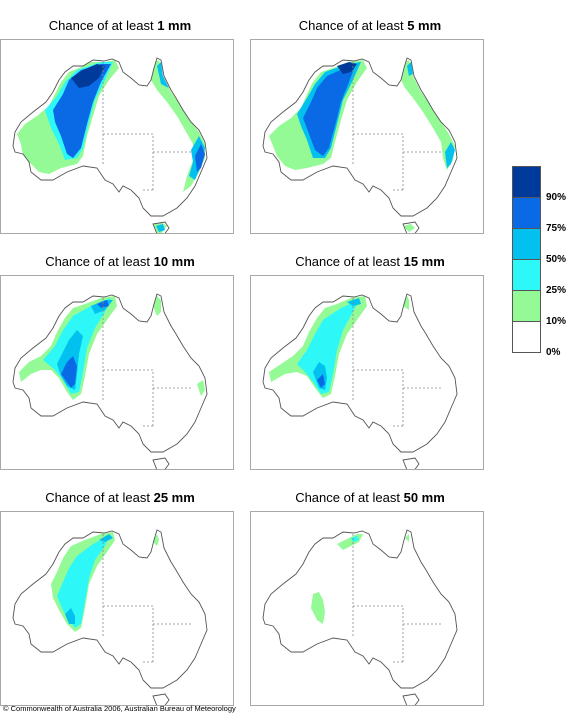  What do you see at coordinates (556, 259) in the screenshot?
I see `legend-label-50: 50%` at bounding box center [556, 259].